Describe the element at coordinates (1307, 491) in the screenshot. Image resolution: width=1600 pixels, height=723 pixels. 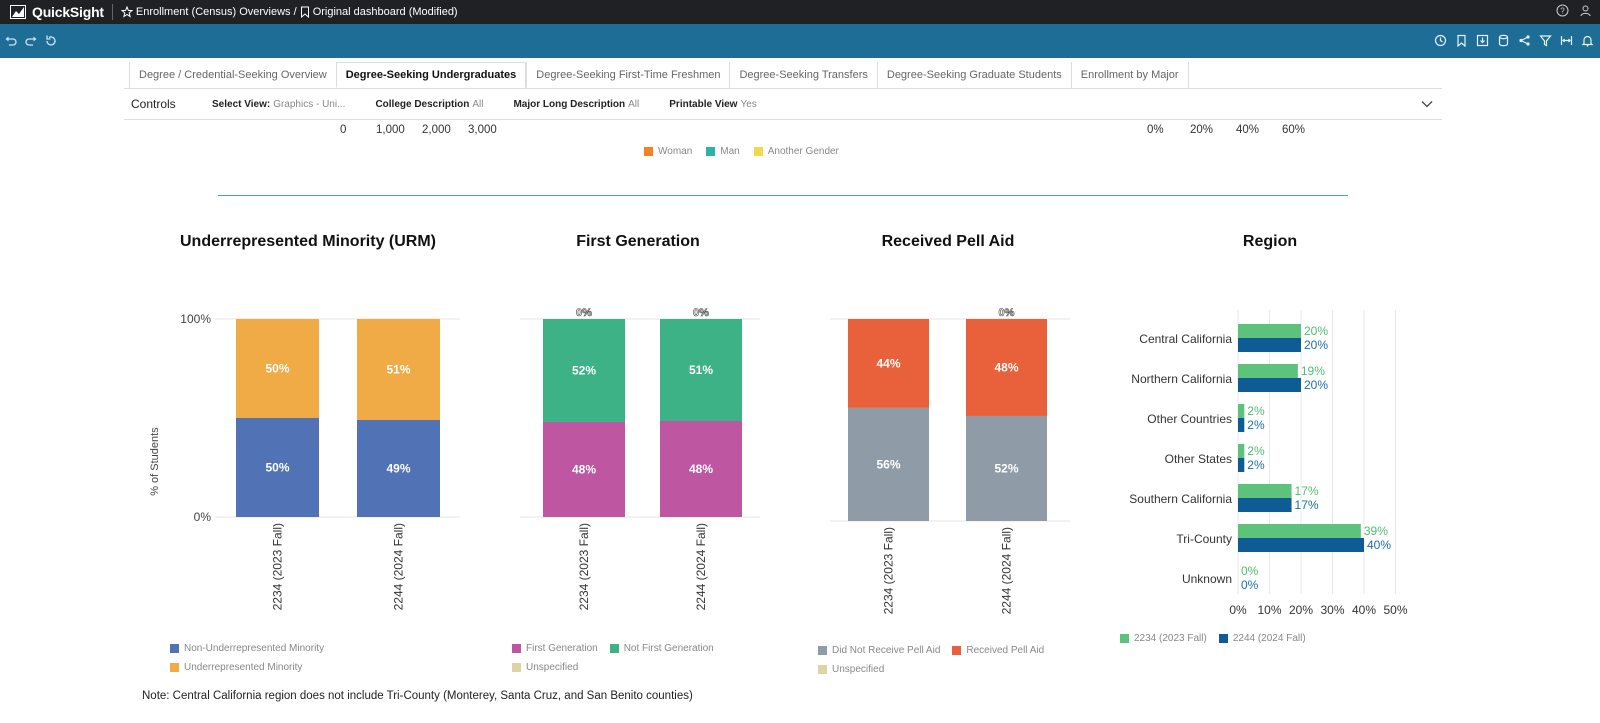
I see `data-label: 17%` at that location.